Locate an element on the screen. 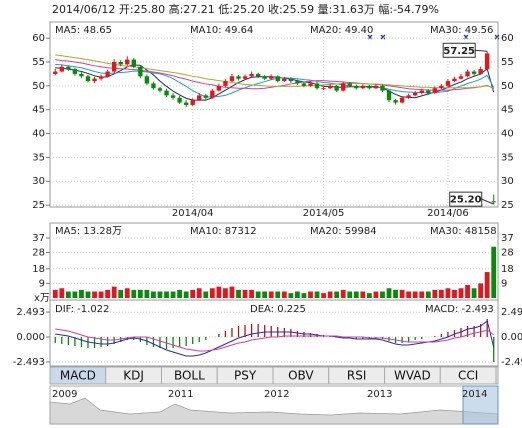 The width and height of the screenshot is (522, 428). tab-label: KDJ is located at coordinates (133, 376).